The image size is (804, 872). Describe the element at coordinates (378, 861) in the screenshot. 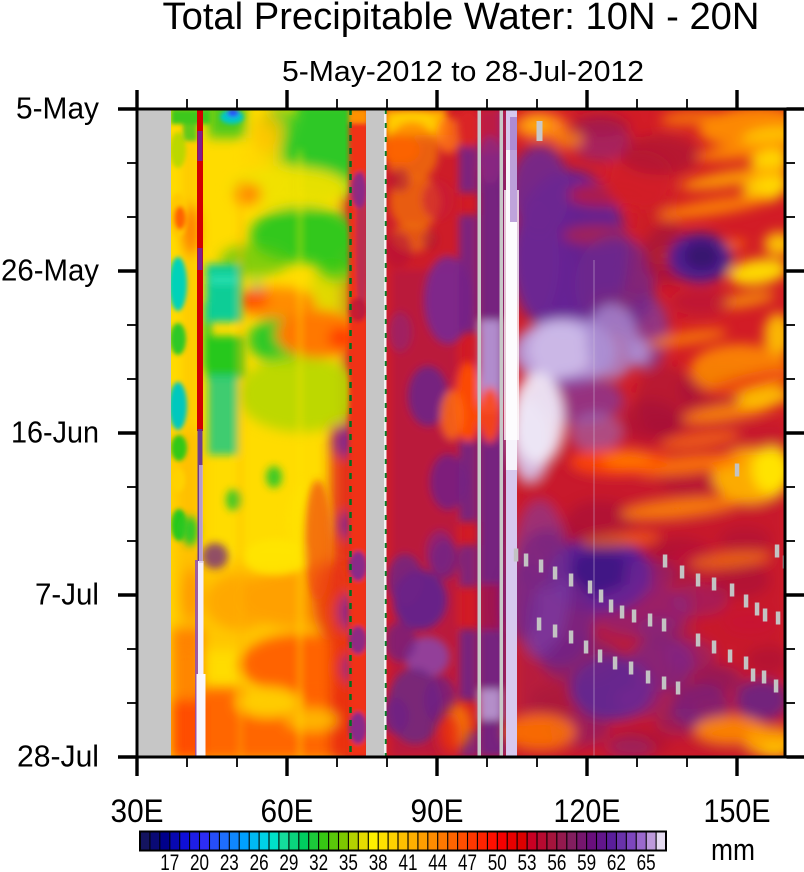

I see `svg-text: 38` at that location.